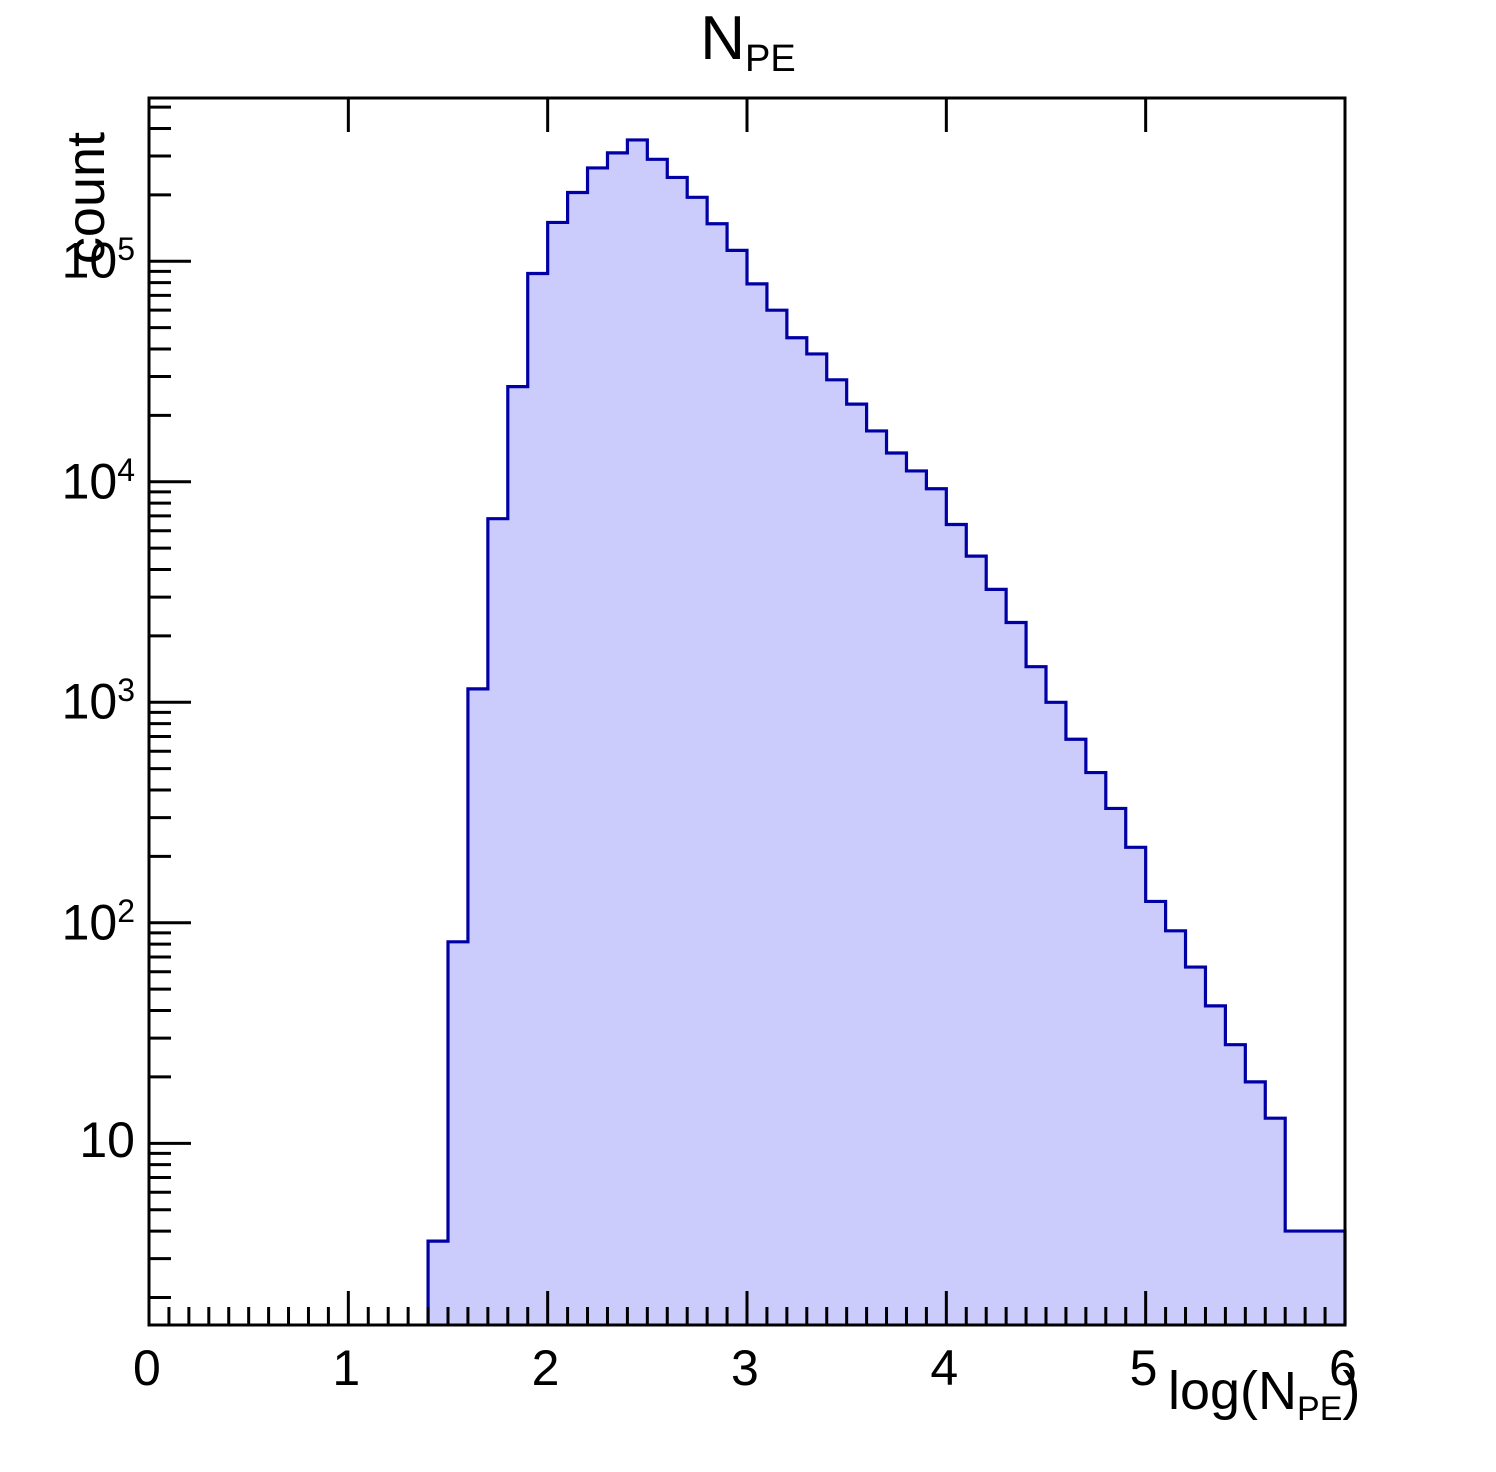 Image resolution: width=1496 pixels, height=1472 pixels. I want to click on x-axis-title: log(NPE), so click(1264, 1395).